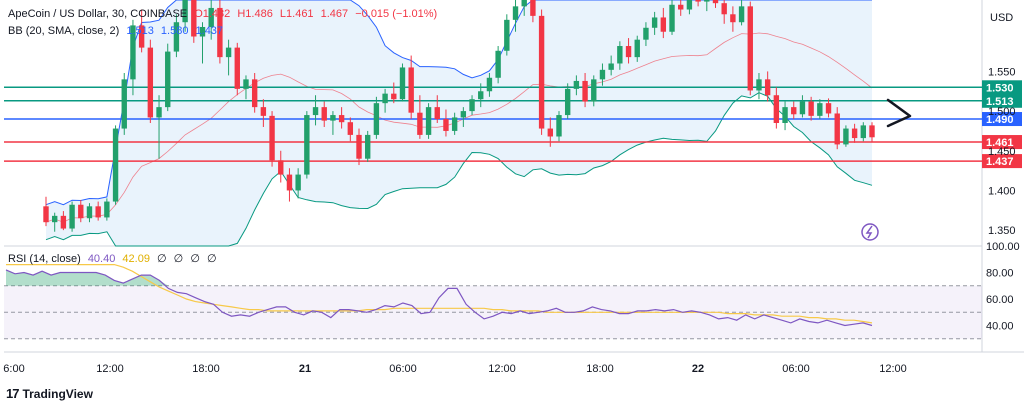 This screenshot has width=1024, height=406. What do you see at coordinates (1002, 112) in the screenshot?
I see `price-tick-1: 1.500` at bounding box center [1002, 112].